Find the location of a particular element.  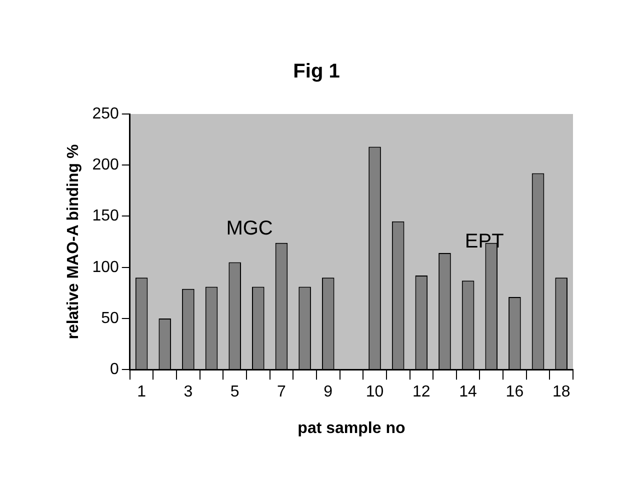

annotation: MGC is located at coordinates (249, 229).